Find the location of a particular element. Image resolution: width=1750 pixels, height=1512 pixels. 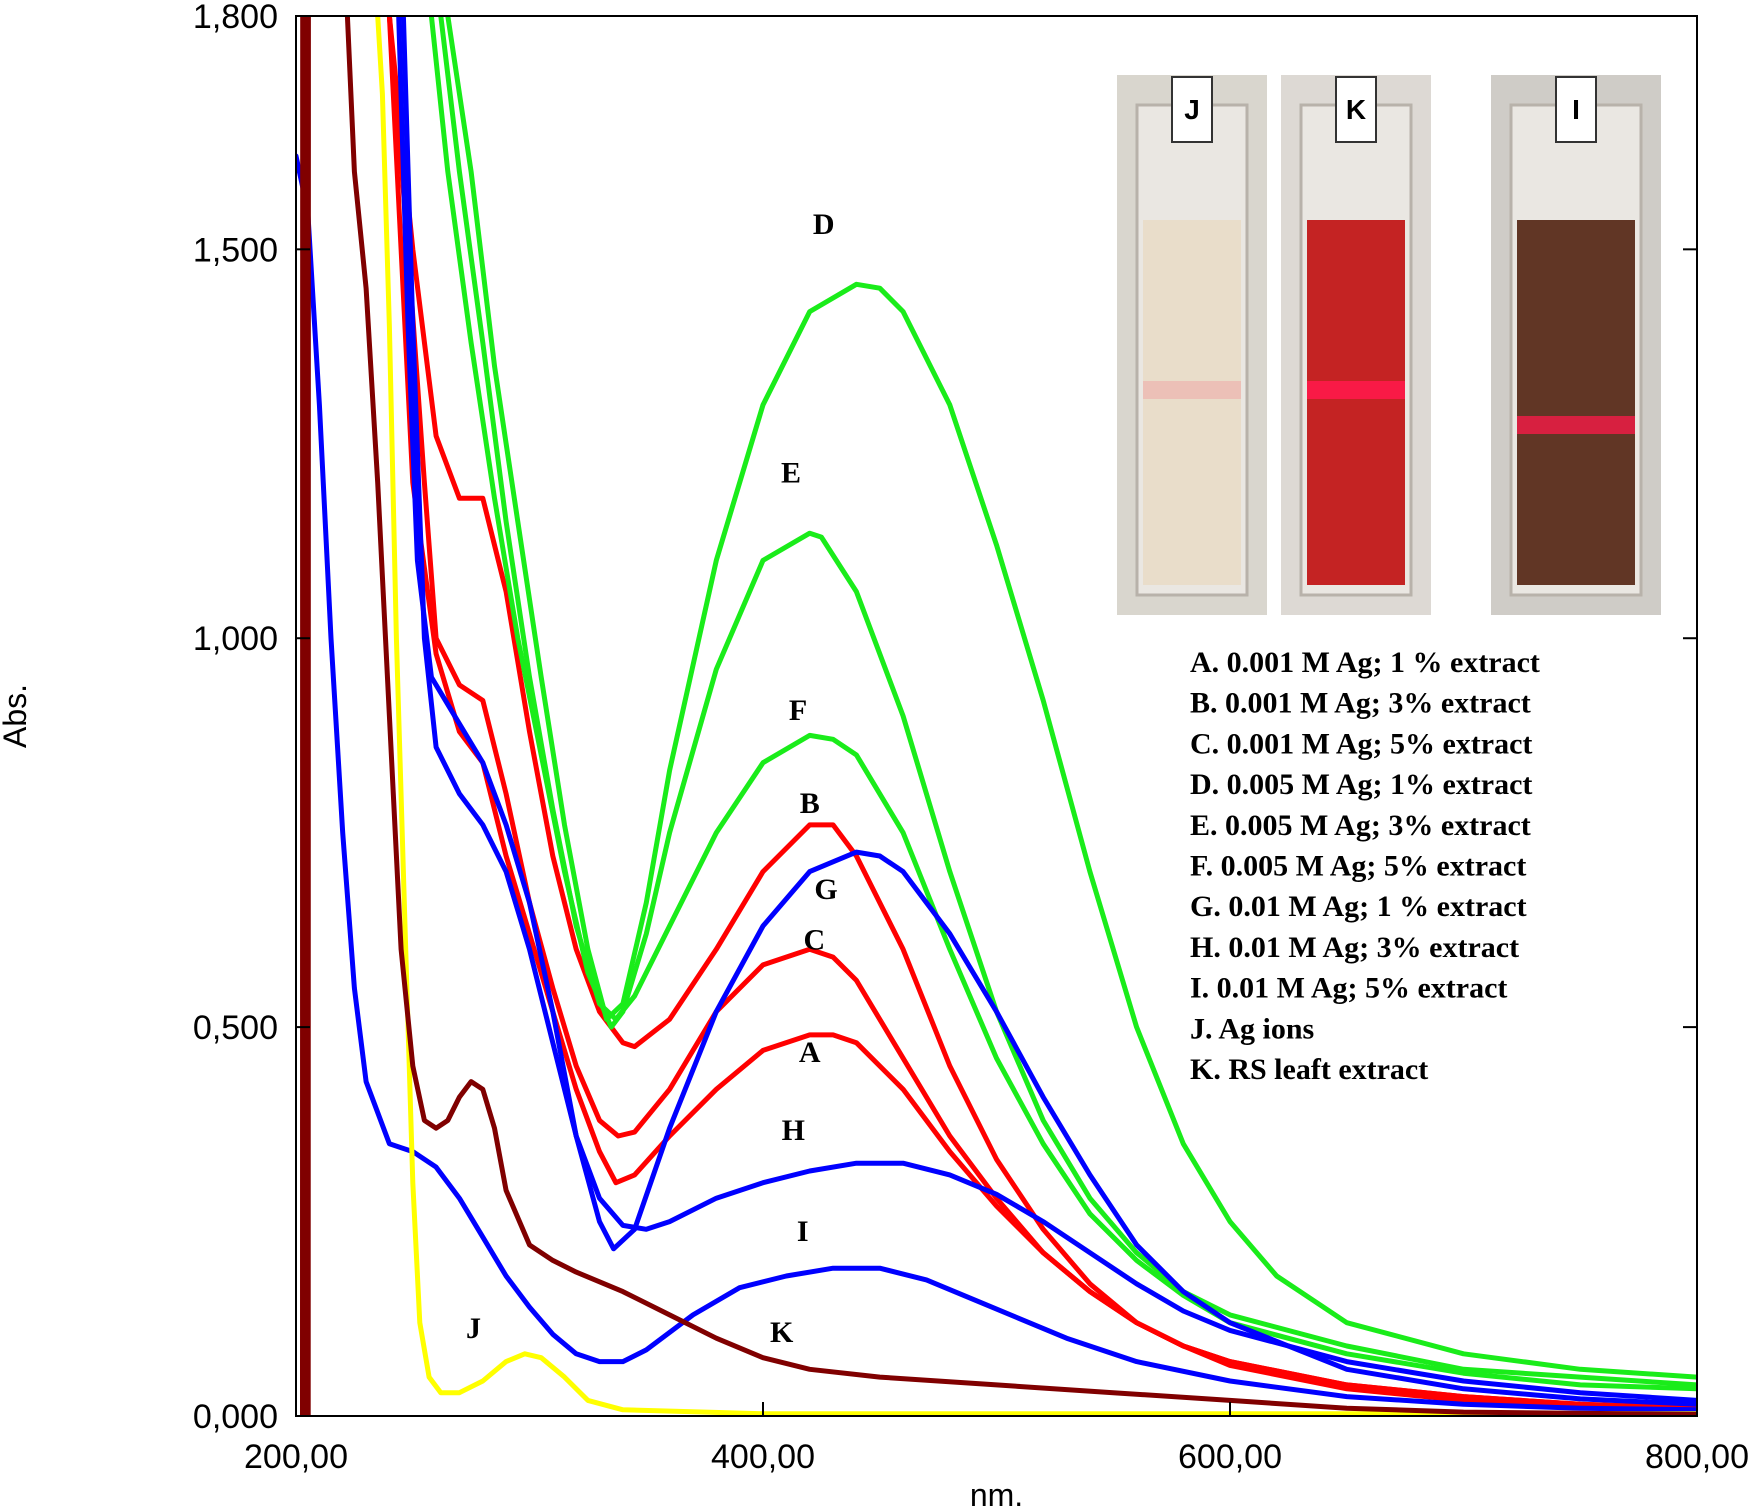

legend-entry: H. 0.01 M Ag; 3% extract is located at coordinates (1354, 947).